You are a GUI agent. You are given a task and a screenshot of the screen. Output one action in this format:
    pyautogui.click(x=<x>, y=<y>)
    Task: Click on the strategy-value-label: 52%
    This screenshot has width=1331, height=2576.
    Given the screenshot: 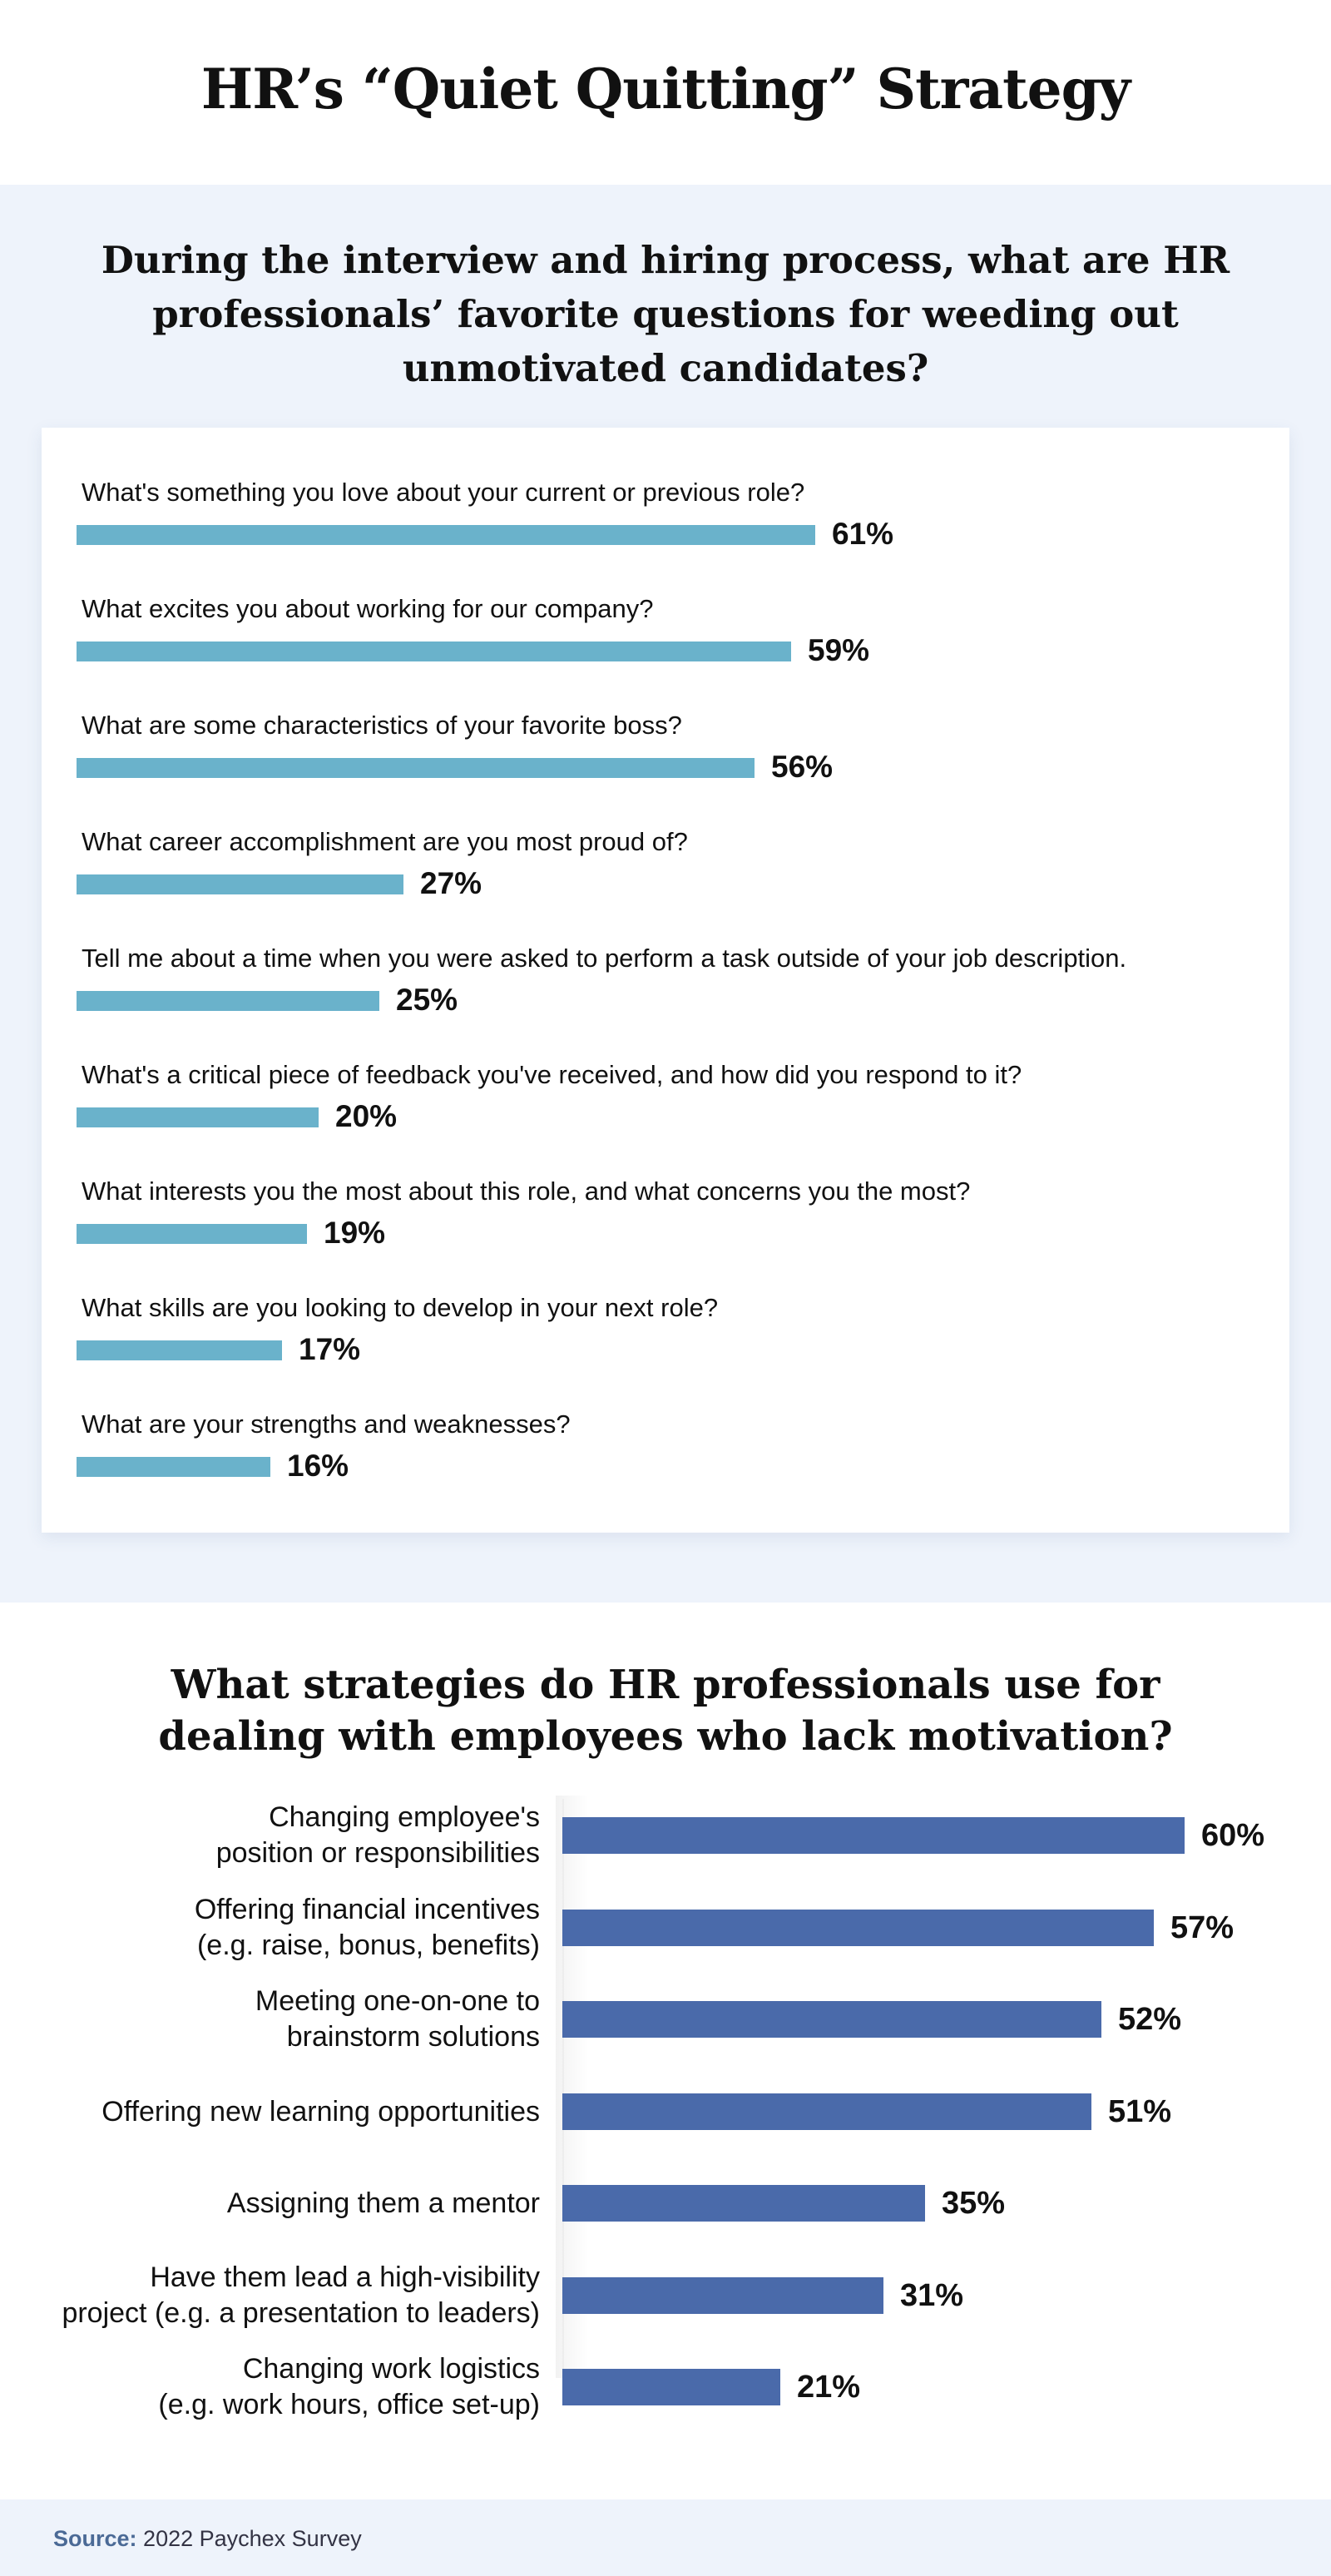 What is the action you would take?
    pyautogui.click(x=1150, y=2019)
    